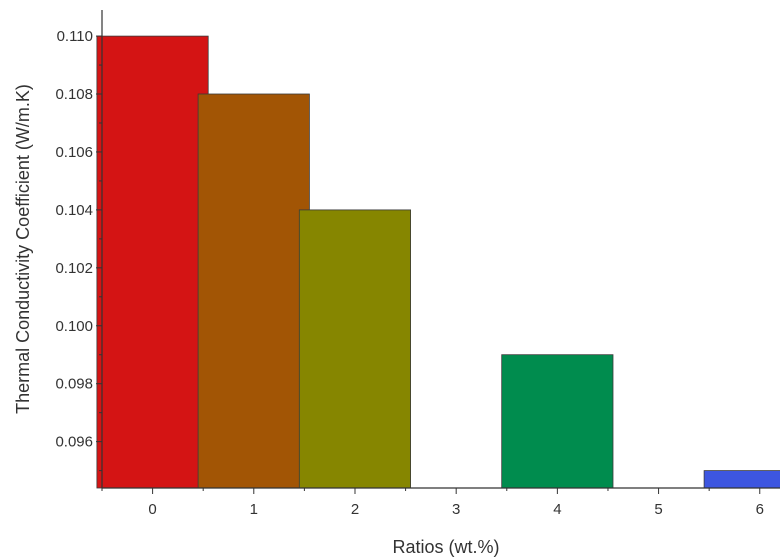 The height and width of the screenshot is (558, 780). Describe the element at coordinates (74, 442) in the screenshot. I see `y-tick-label: 0.096` at that location.